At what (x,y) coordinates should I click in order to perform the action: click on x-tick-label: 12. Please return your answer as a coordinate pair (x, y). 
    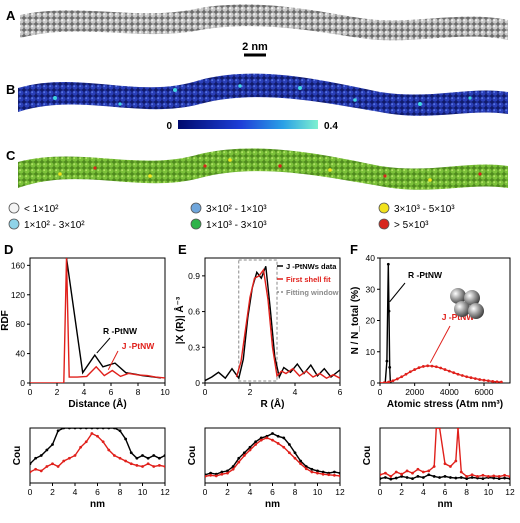
    Looking at the image, I should click on (340, 492).